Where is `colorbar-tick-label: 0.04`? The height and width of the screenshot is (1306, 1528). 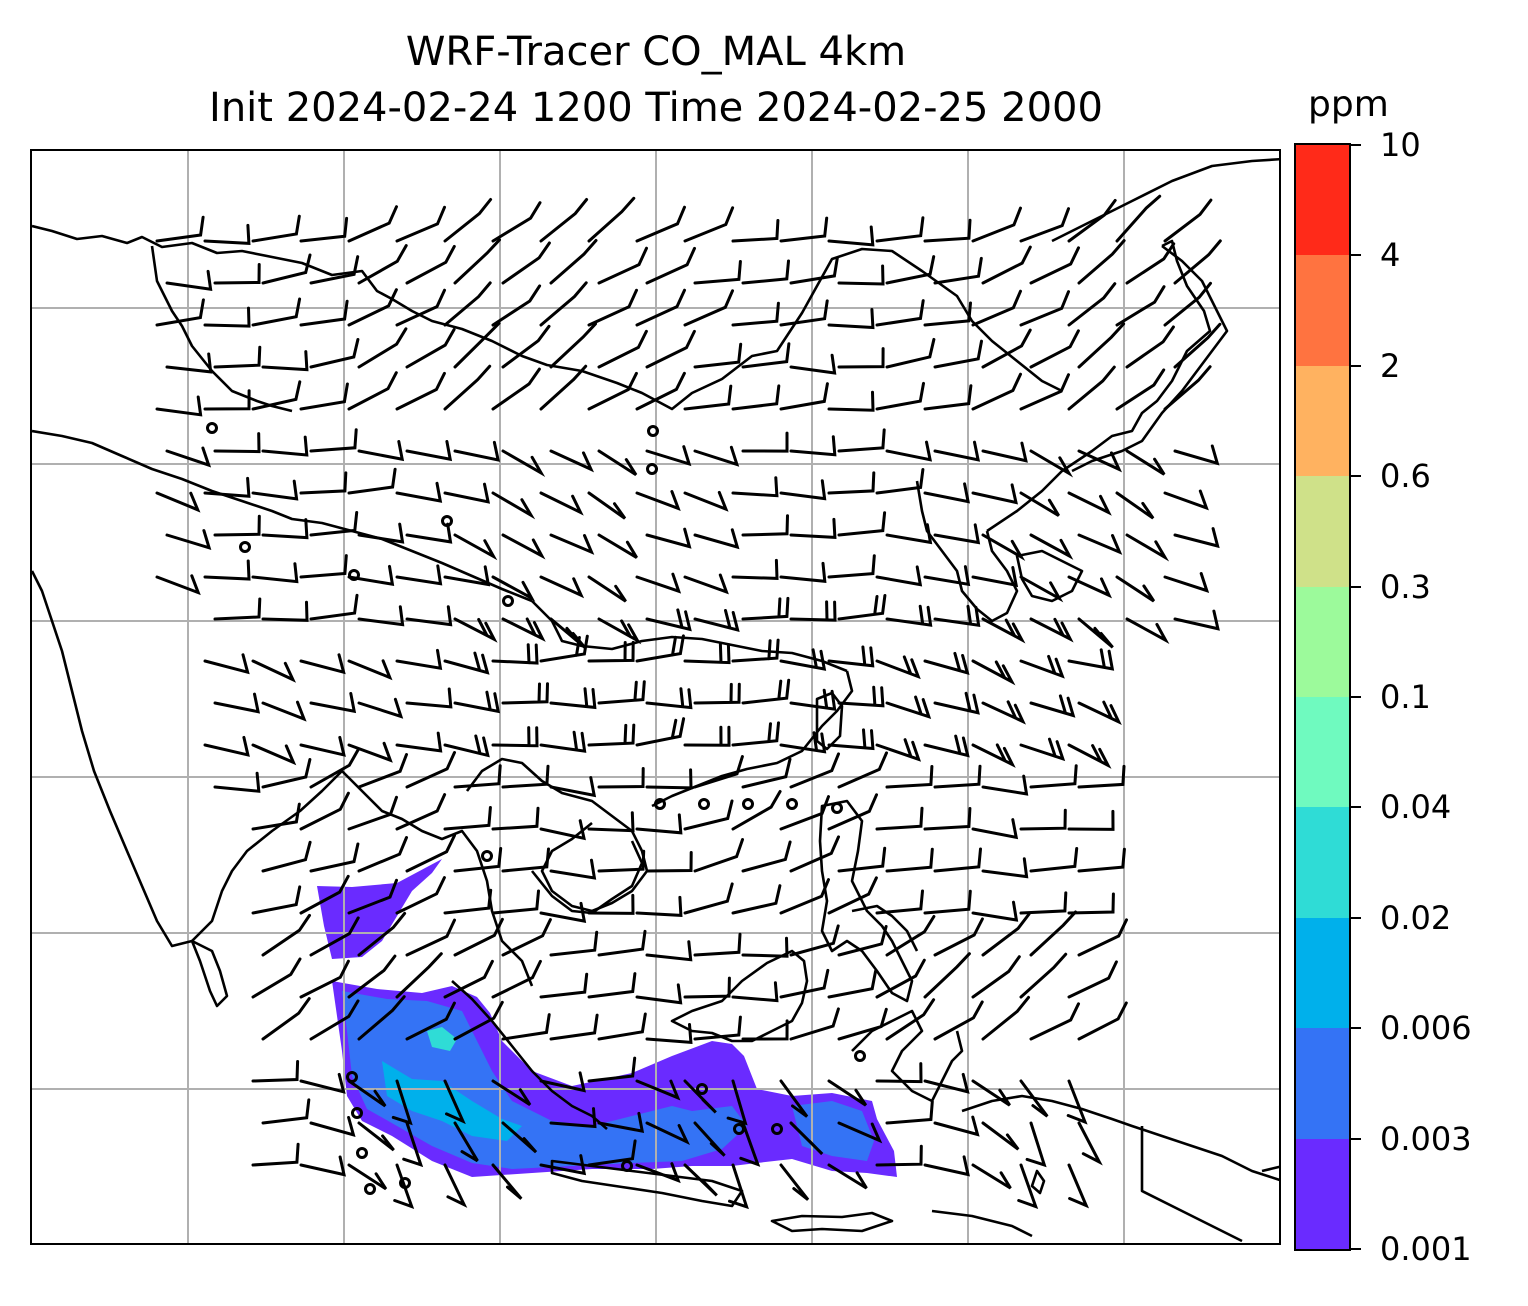 colorbar-tick-label: 0.04 is located at coordinates (1416, 807).